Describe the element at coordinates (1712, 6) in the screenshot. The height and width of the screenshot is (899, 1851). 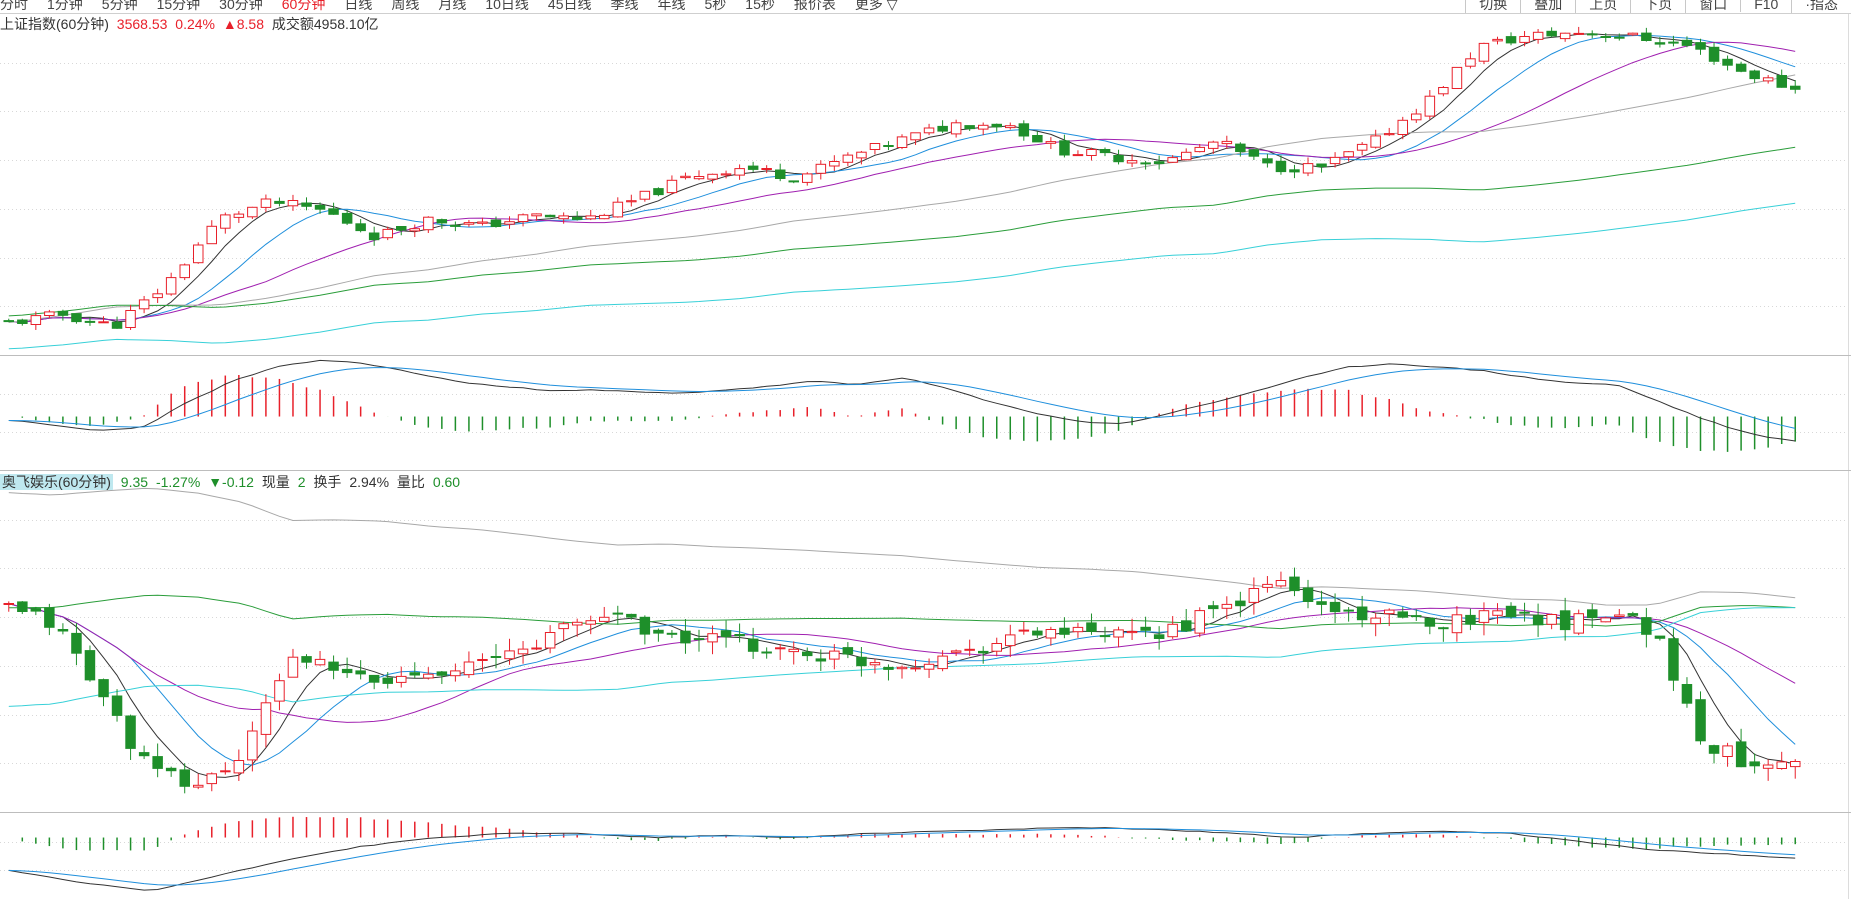
I see `tool-button-4: 窗口` at that location.